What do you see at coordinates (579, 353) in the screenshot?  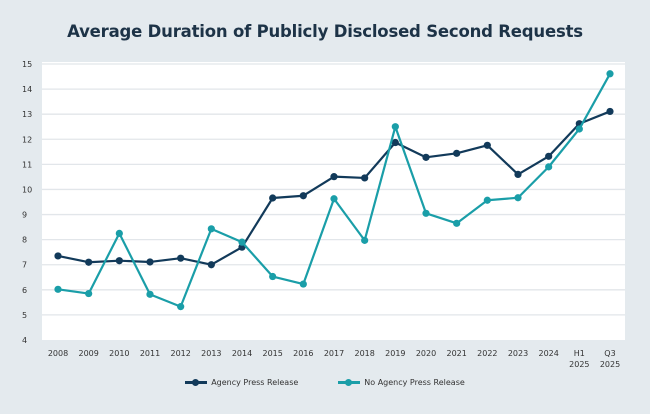 I see `x-tick-label: H1` at bounding box center [579, 353].